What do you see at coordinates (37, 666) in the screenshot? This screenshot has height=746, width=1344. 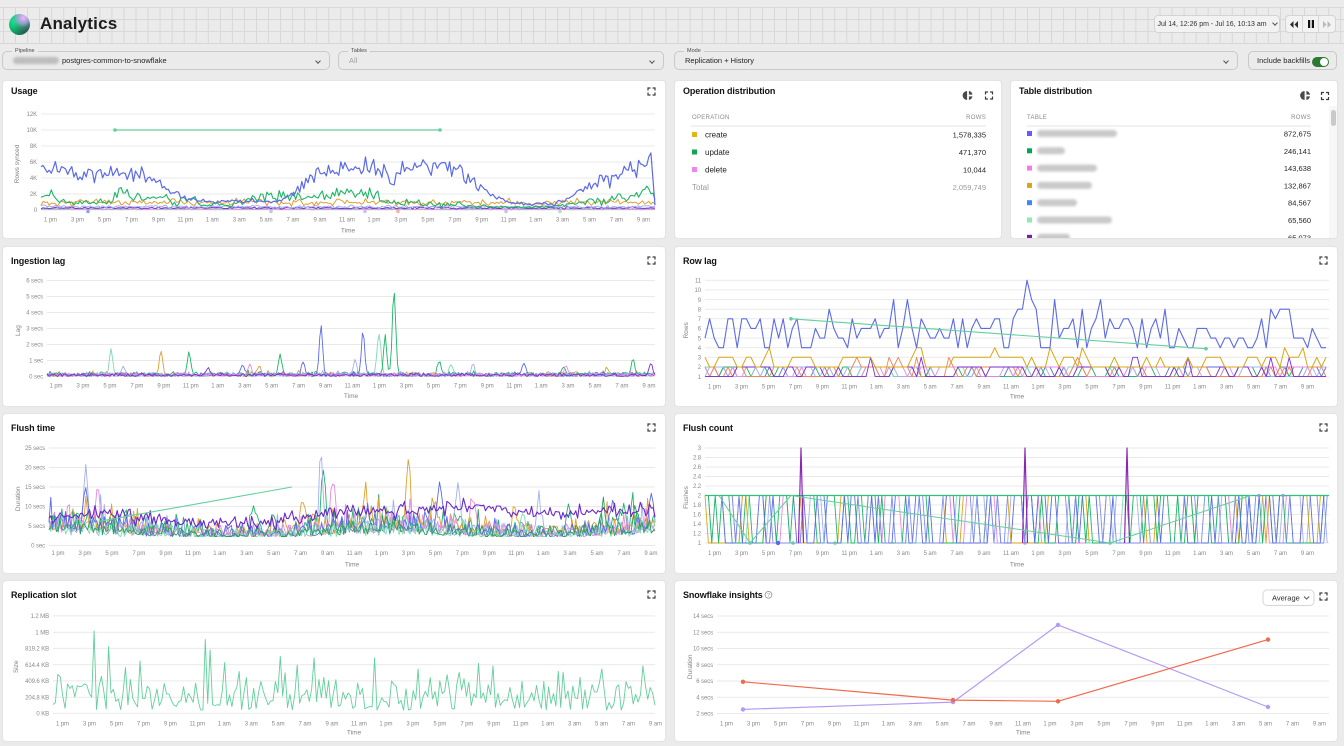 I see `svg-text: 614.4 KB` at bounding box center [37, 666].